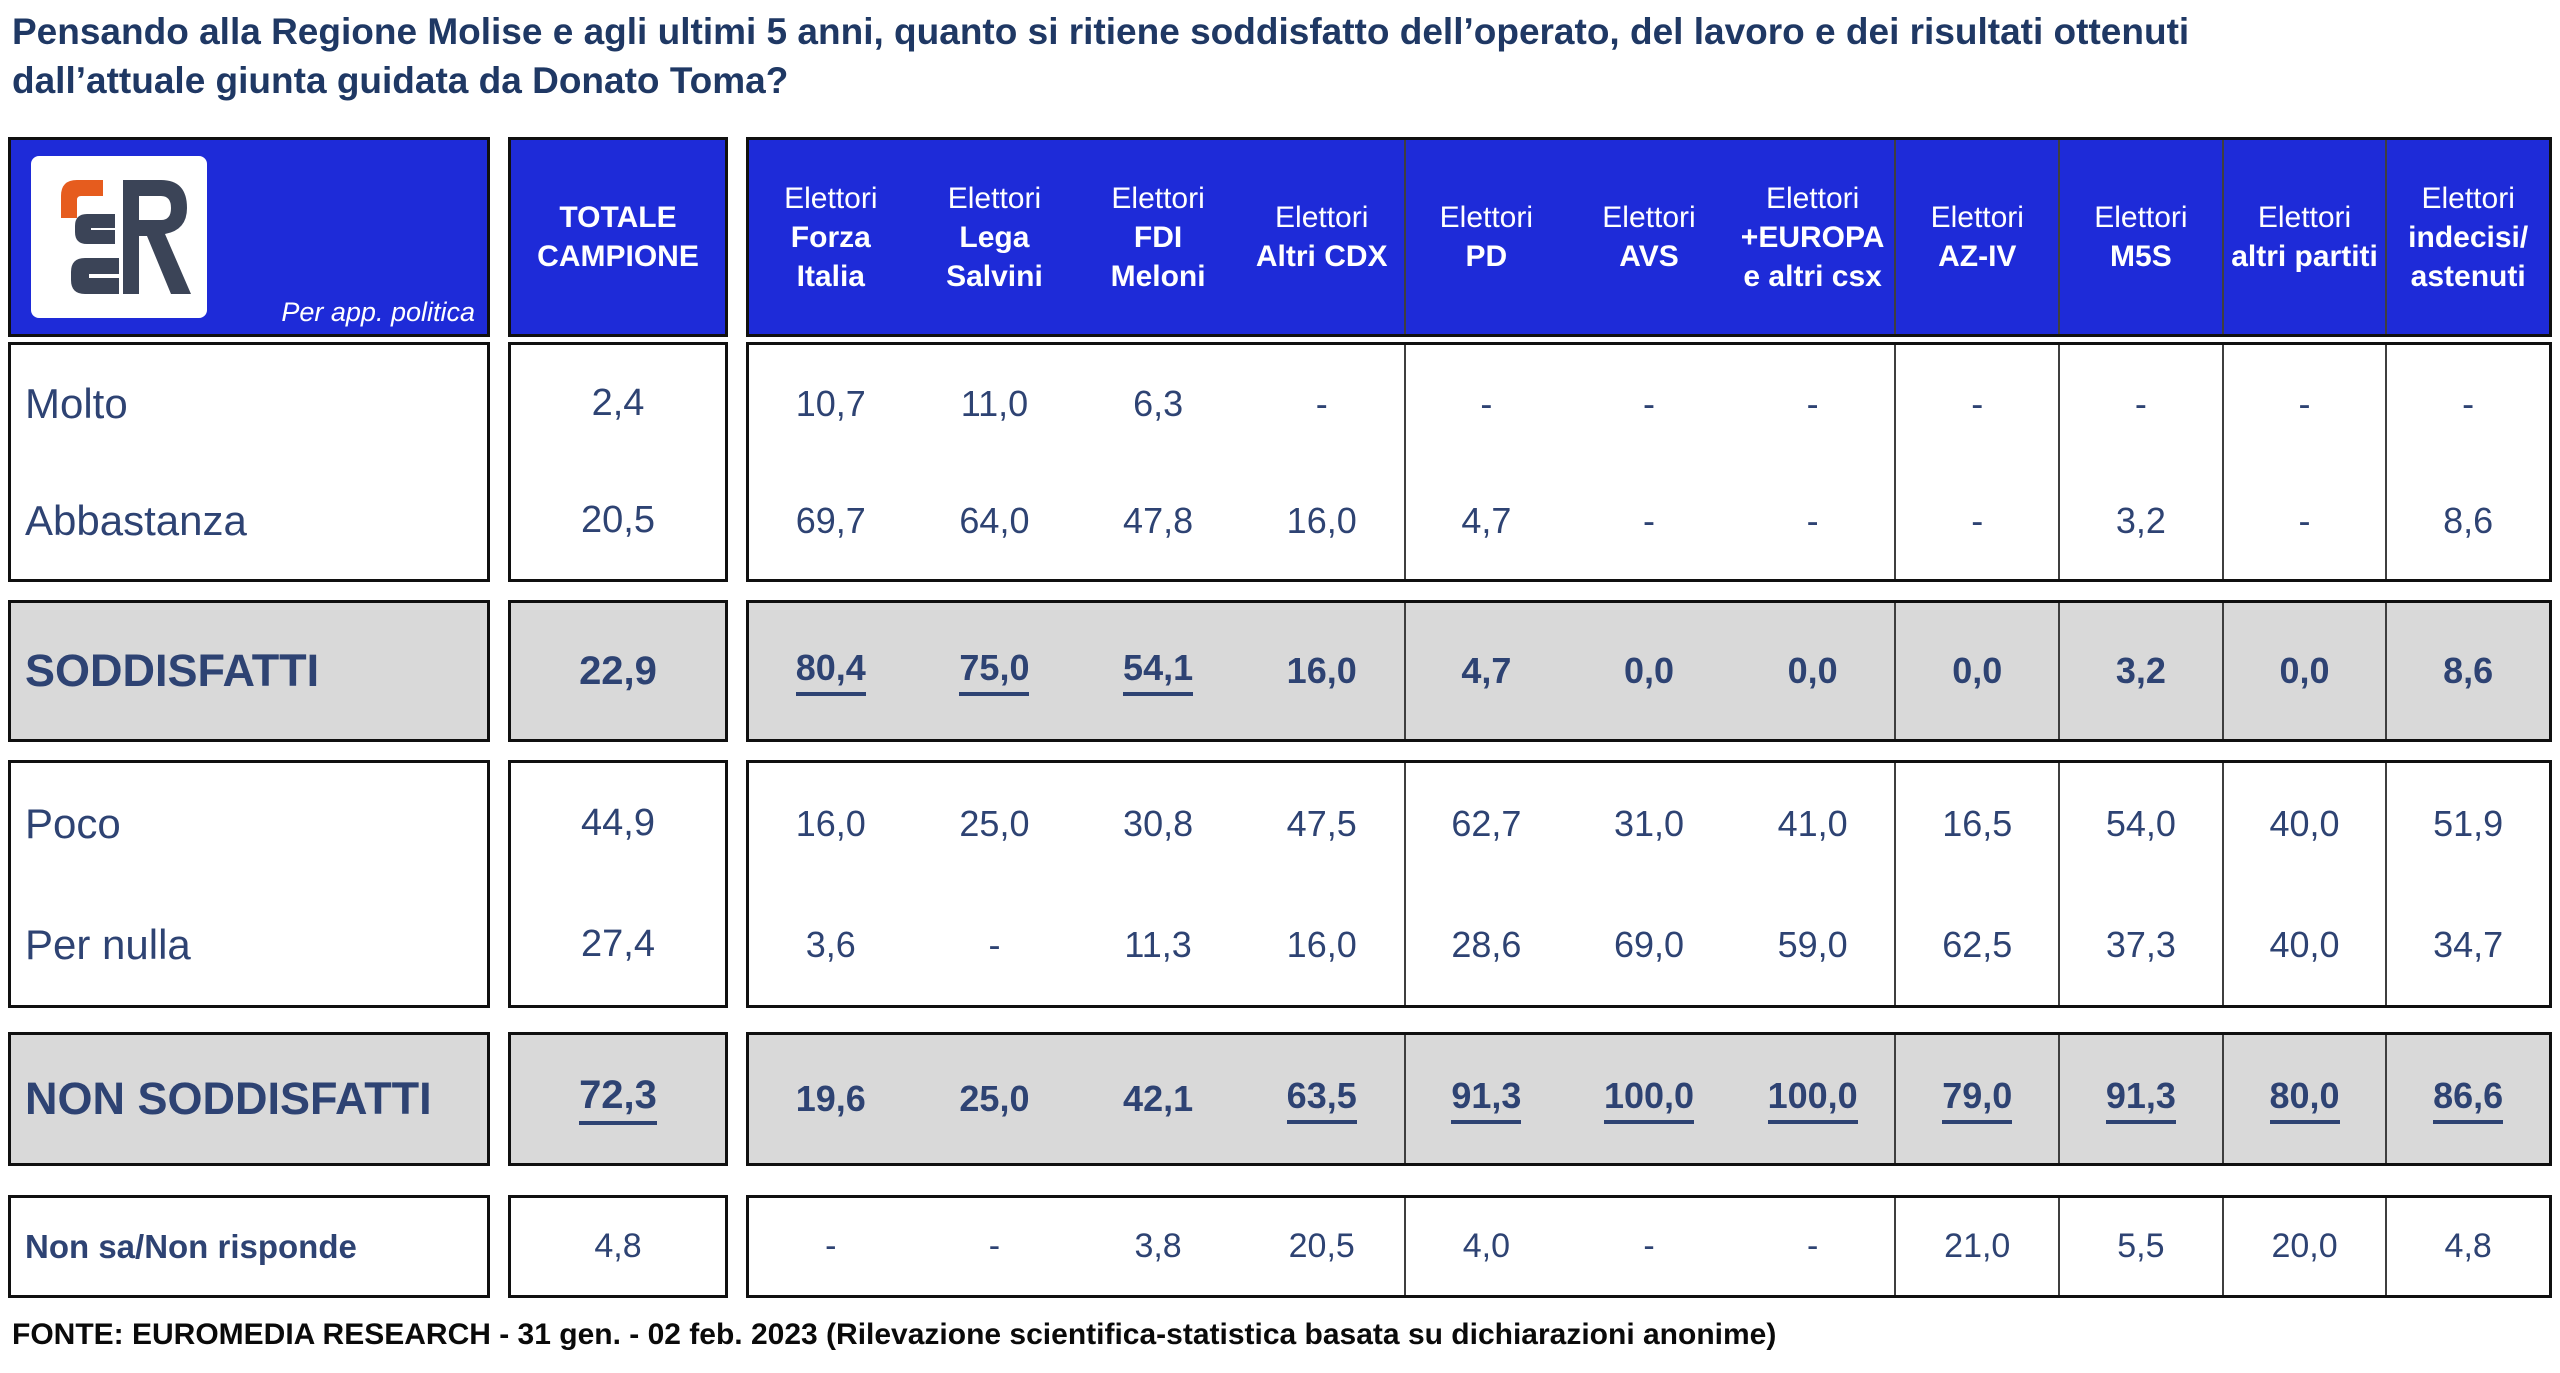  I want to click on cell-value: 8,6, so click(2468, 670).